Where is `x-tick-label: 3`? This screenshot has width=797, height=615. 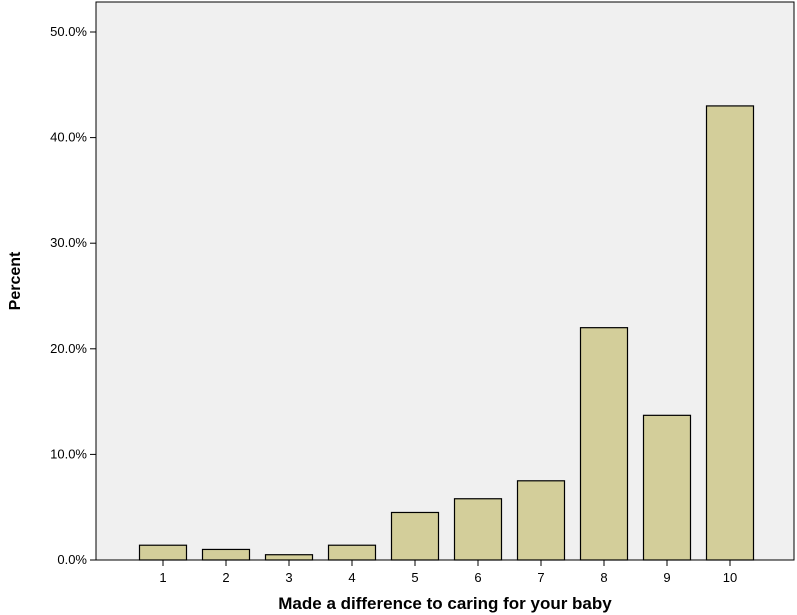
x-tick-label: 3 is located at coordinates (288, 577).